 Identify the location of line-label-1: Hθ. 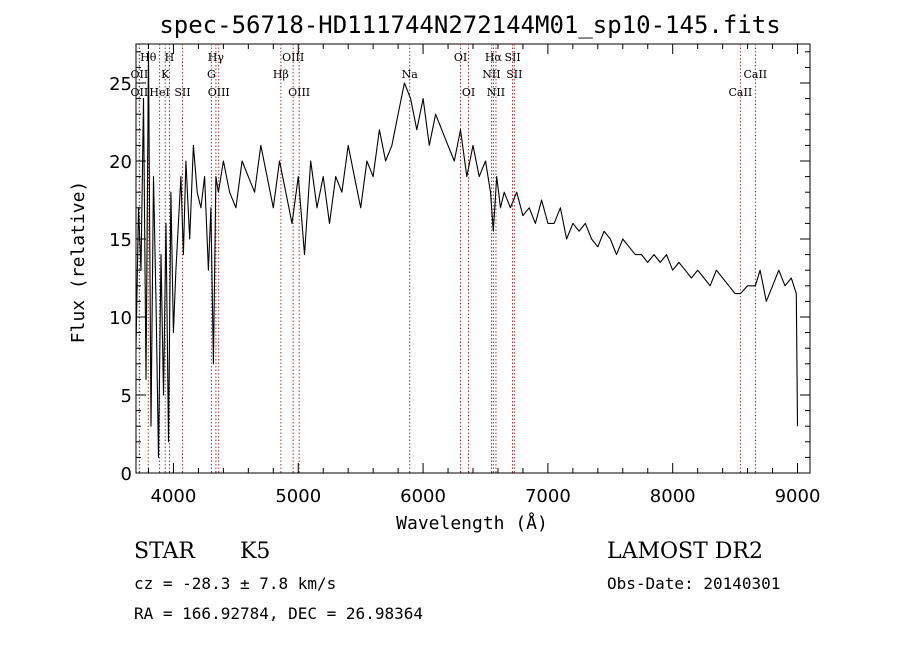
(148, 57).